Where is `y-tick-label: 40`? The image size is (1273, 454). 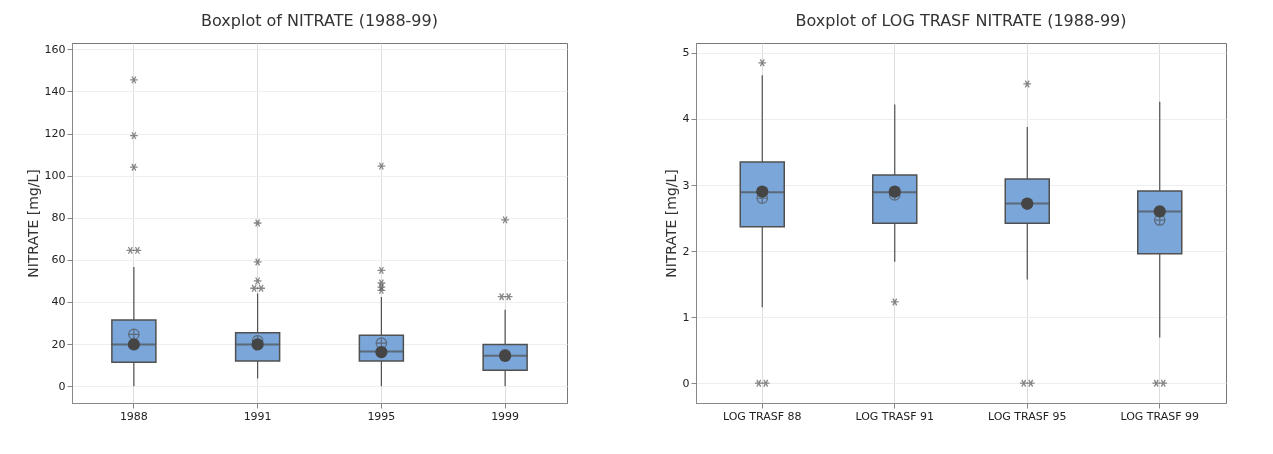 y-tick-label: 40 is located at coordinates (58, 302).